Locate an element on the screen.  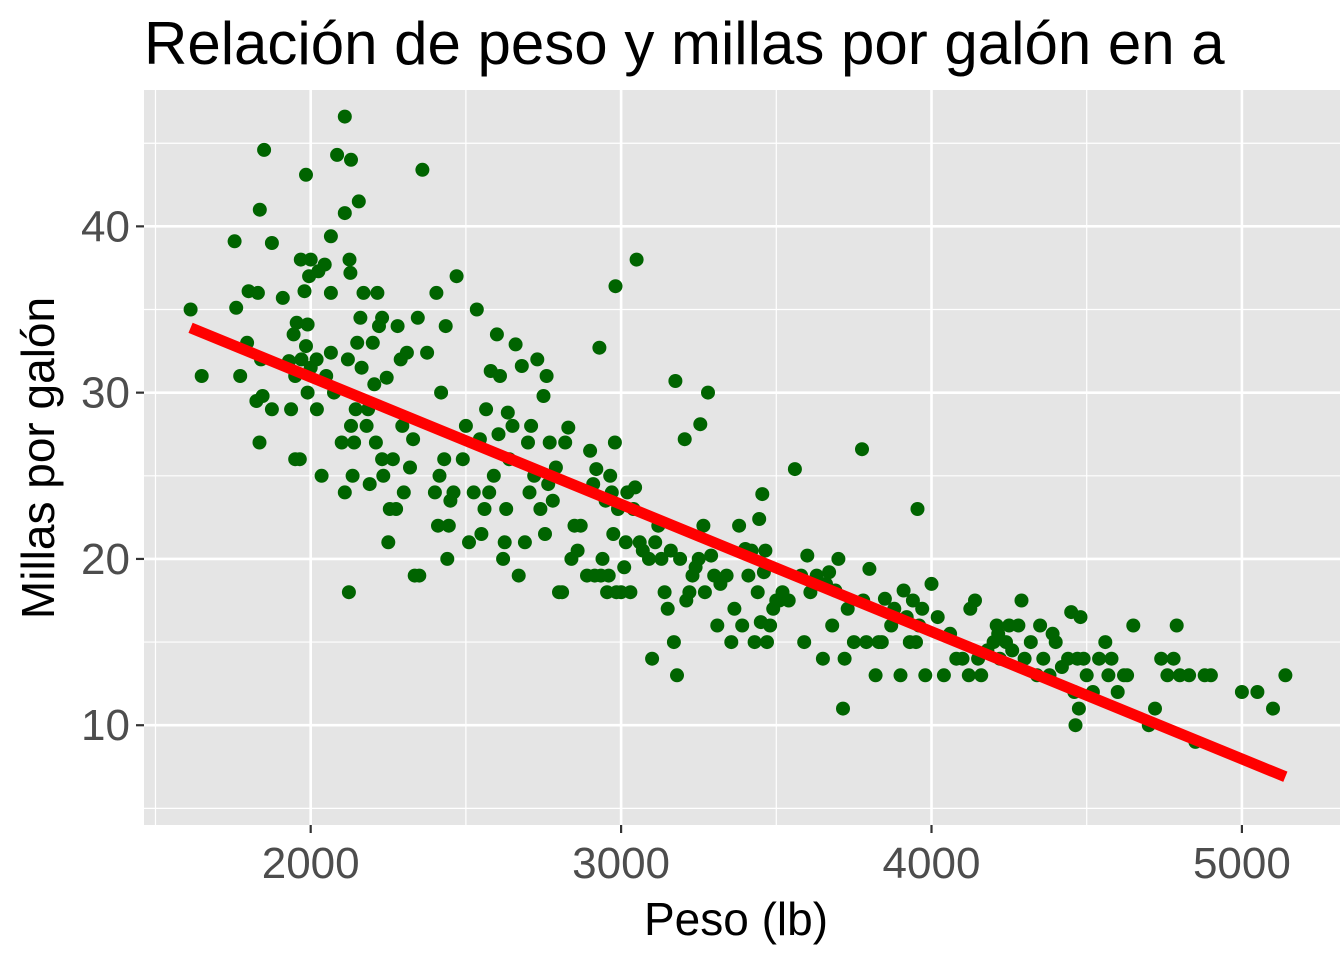
x-axis: 2000 3000 4000 5000 is located at coordinates (776, 856).